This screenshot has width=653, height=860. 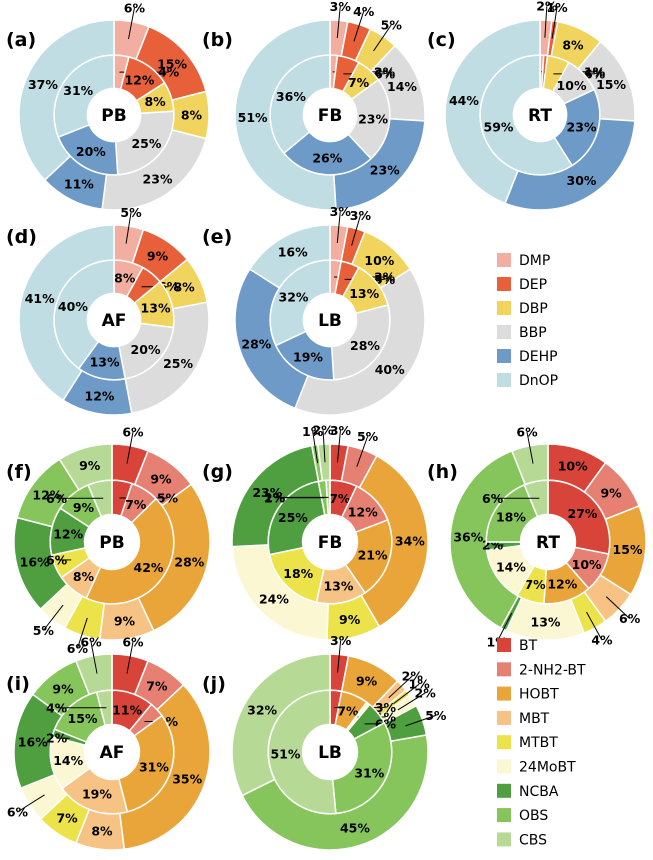 I want to click on inner-ring: 3%7%1%6%31%51%, so click(x=332, y=752).